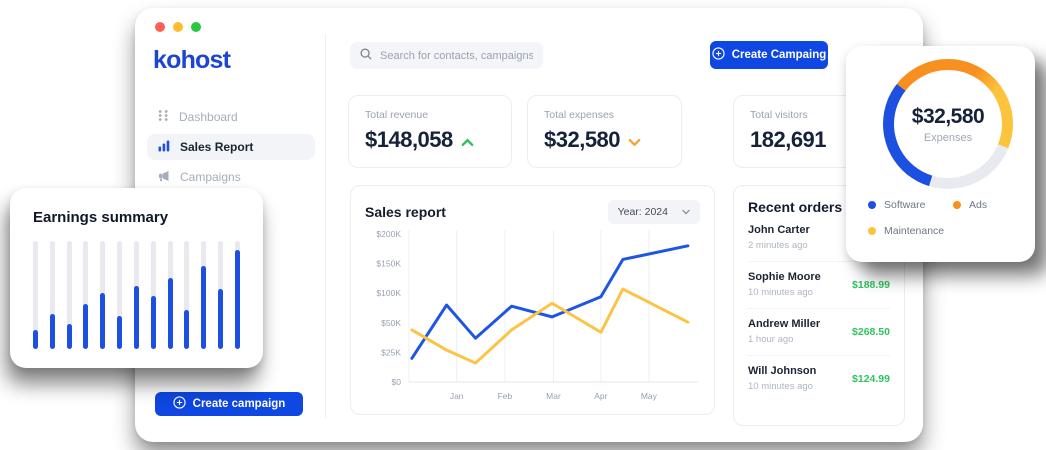  What do you see at coordinates (910, 205) in the screenshot?
I see `legend-item-software: Software` at bounding box center [910, 205].